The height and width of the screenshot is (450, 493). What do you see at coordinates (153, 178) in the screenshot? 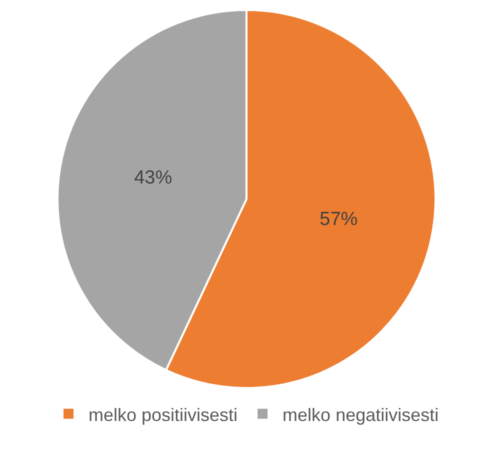
I see `data-label: 43%` at bounding box center [153, 178].